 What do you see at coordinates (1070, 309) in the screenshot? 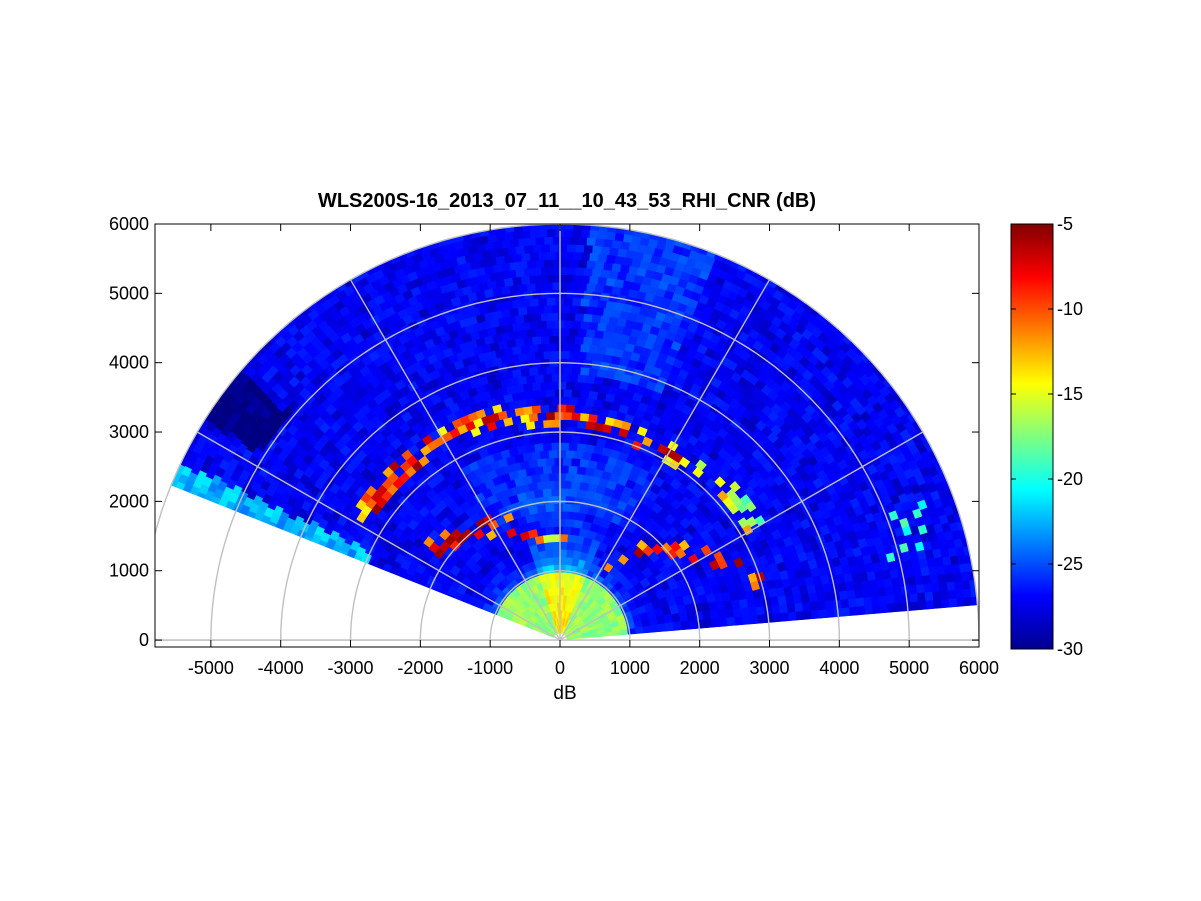
I see `colorbar-tick-label: -10` at bounding box center [1070, 309].